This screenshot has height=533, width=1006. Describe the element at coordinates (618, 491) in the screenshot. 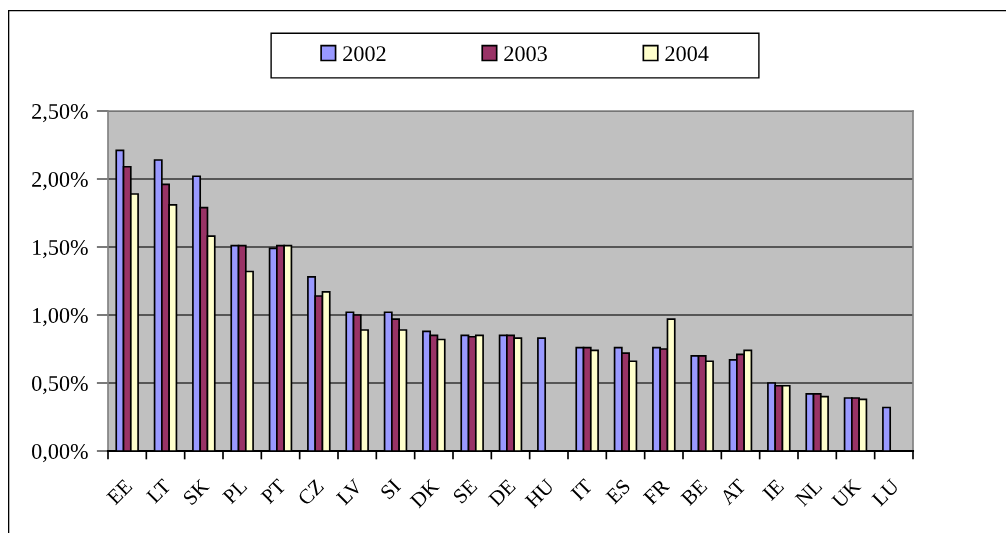

I see `x-tick-label: ES` at that location.